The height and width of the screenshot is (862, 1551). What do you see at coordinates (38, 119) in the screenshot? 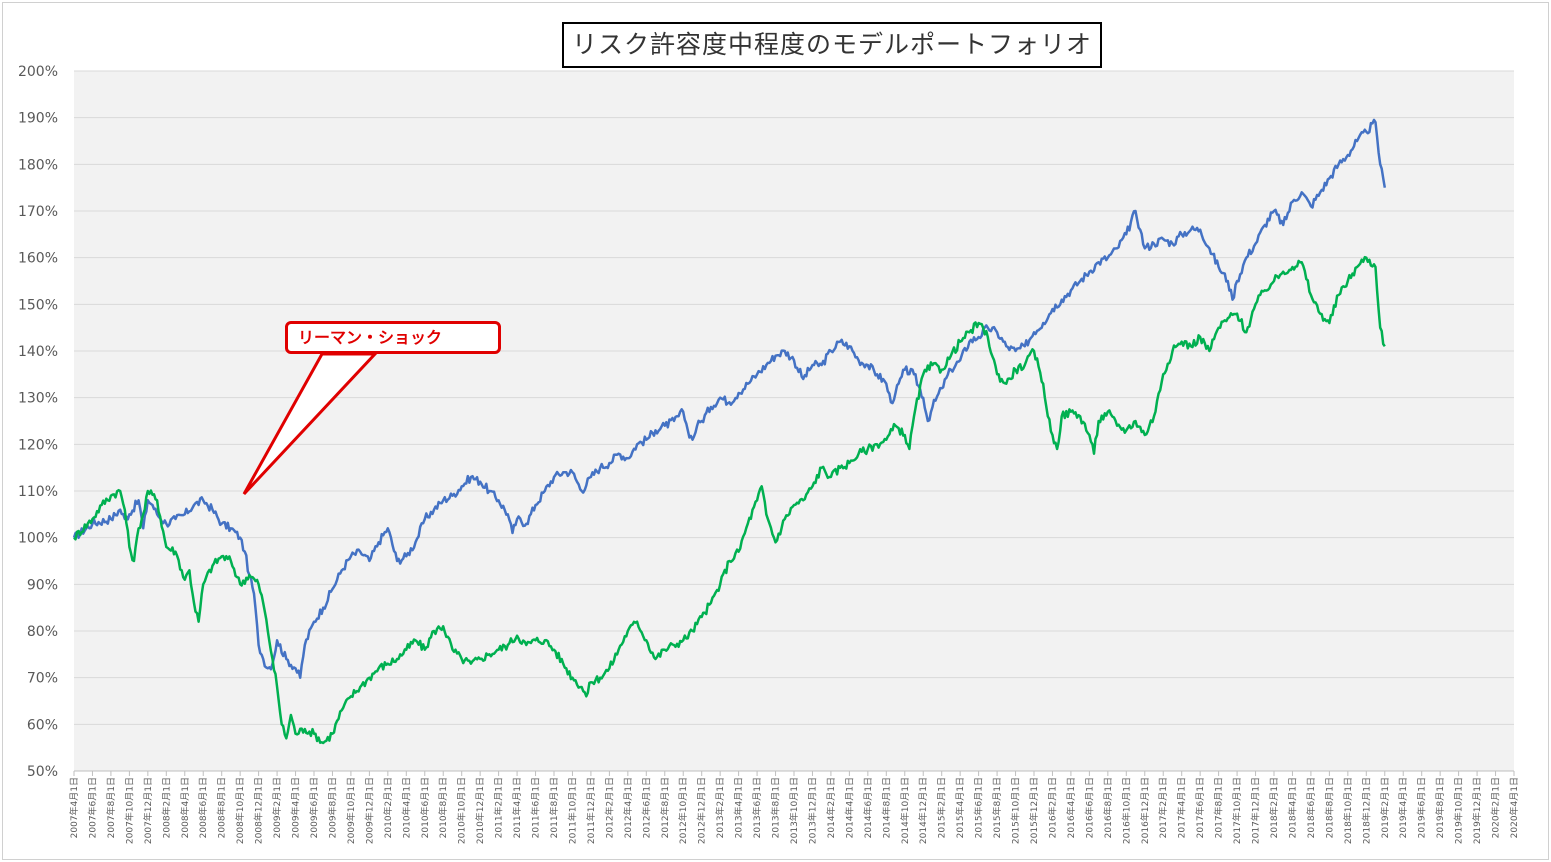
I see `y-tick-label: 190%` at bounding box center [38, 119].